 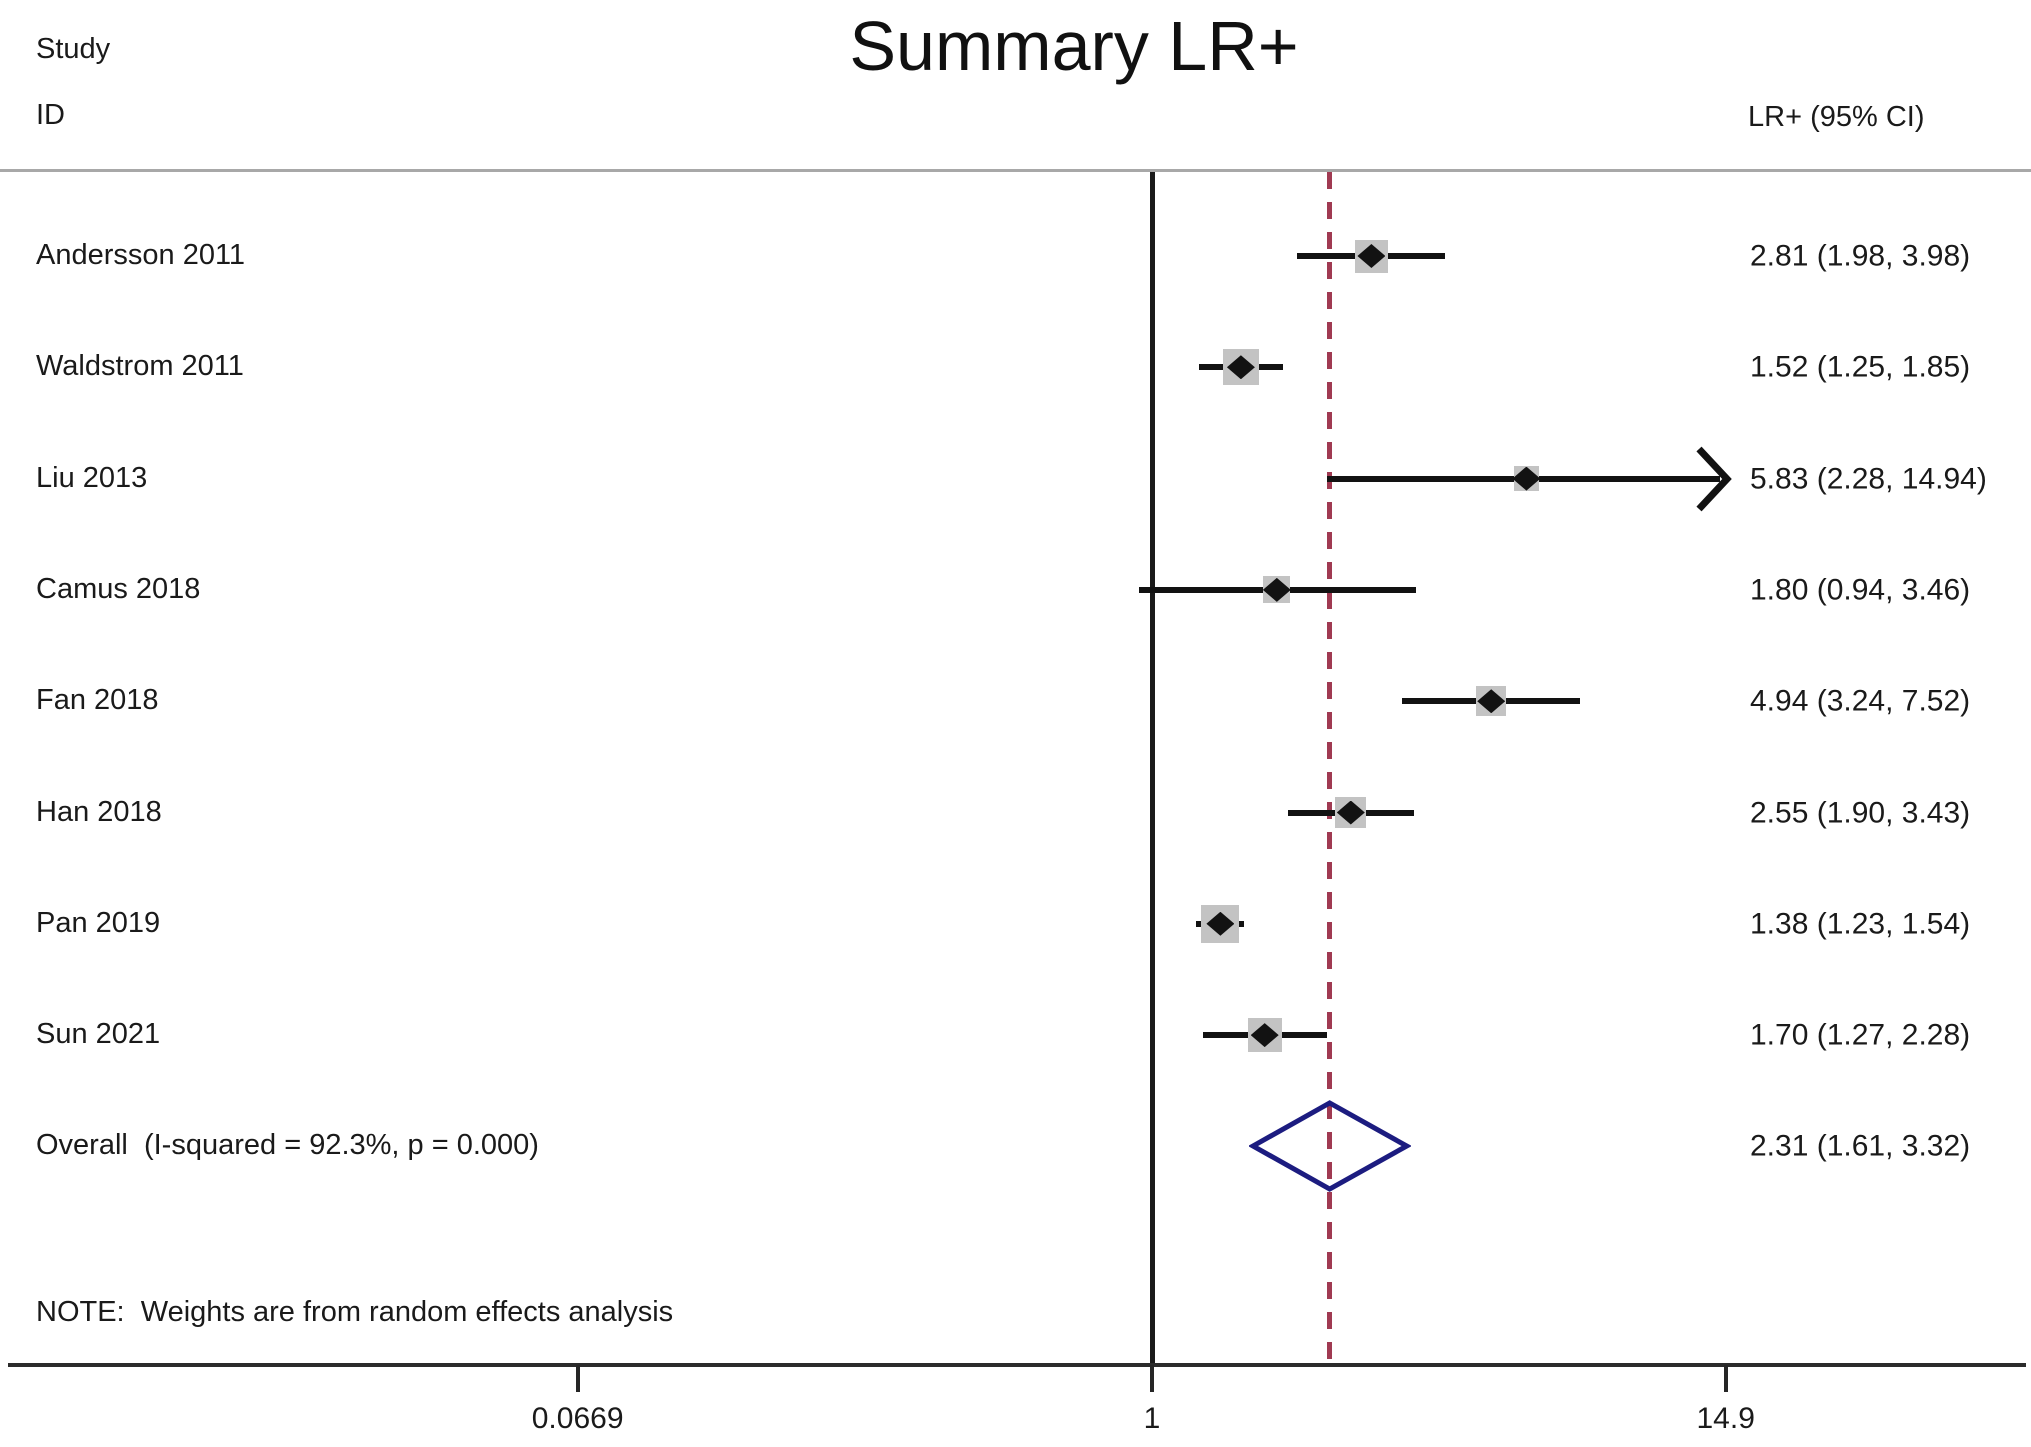 I want to click on study-label: Andersson 2011, so click(x=141, y=255).